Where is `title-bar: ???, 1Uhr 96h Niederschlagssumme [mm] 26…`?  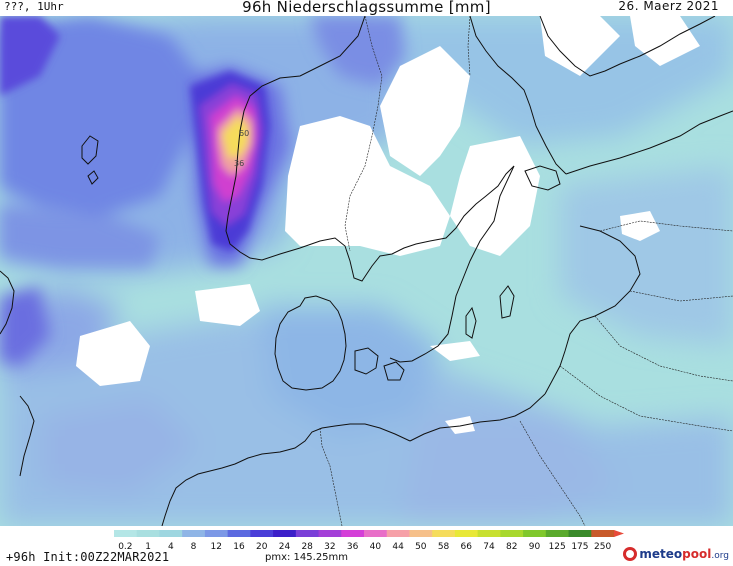
title-bar: ???, 1Uhr 96h Niederschlagssumme [mm] 26… is located at coordinates (366, 8).